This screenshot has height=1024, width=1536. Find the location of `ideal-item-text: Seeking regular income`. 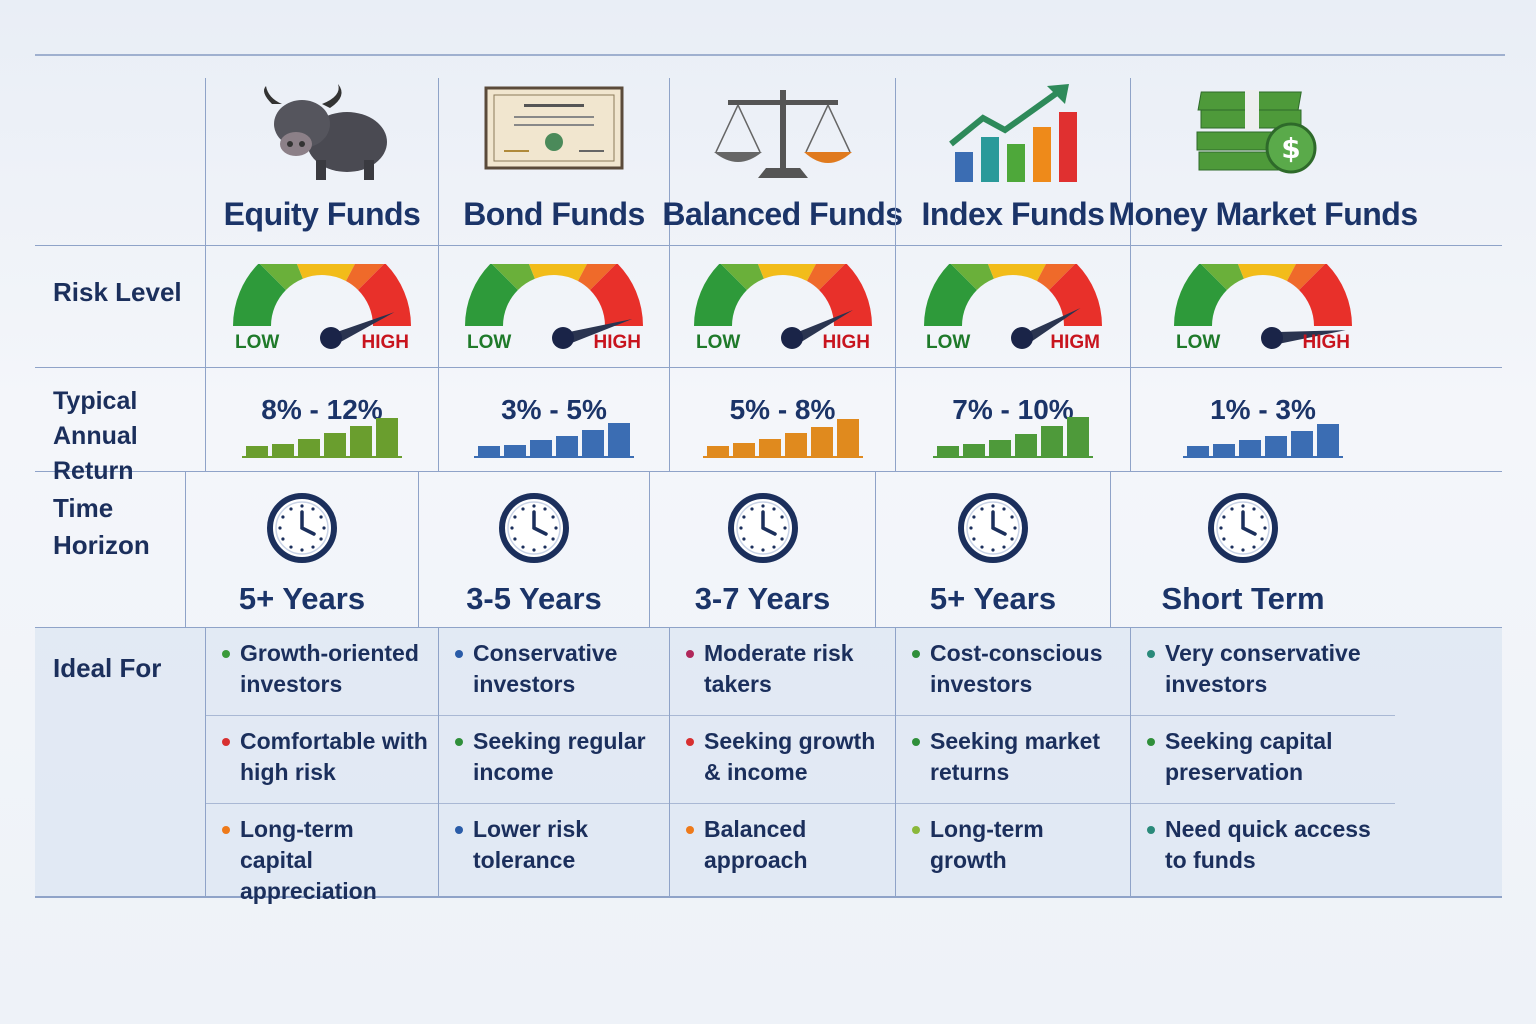

ideal-item-text: Seeking regular income is located at coordinates (559, 756).